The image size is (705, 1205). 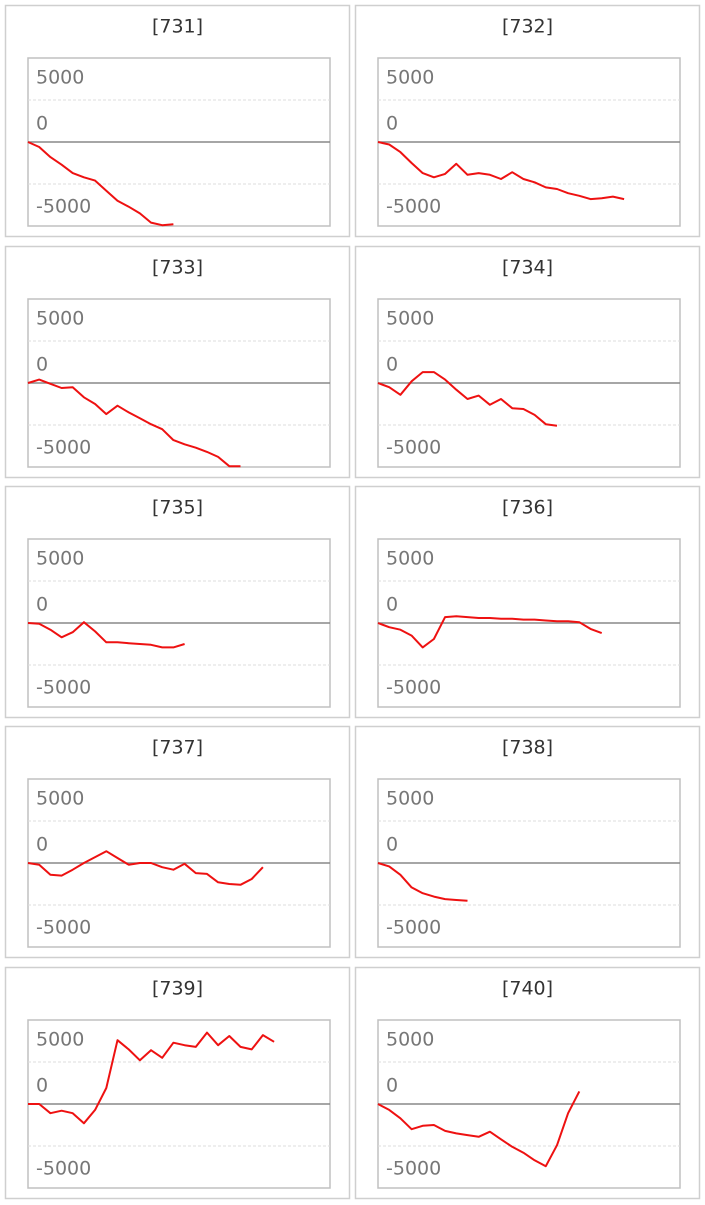 I want to click on chart-panel: [732] 5000 0 -5000, so click(x=527, y=121).